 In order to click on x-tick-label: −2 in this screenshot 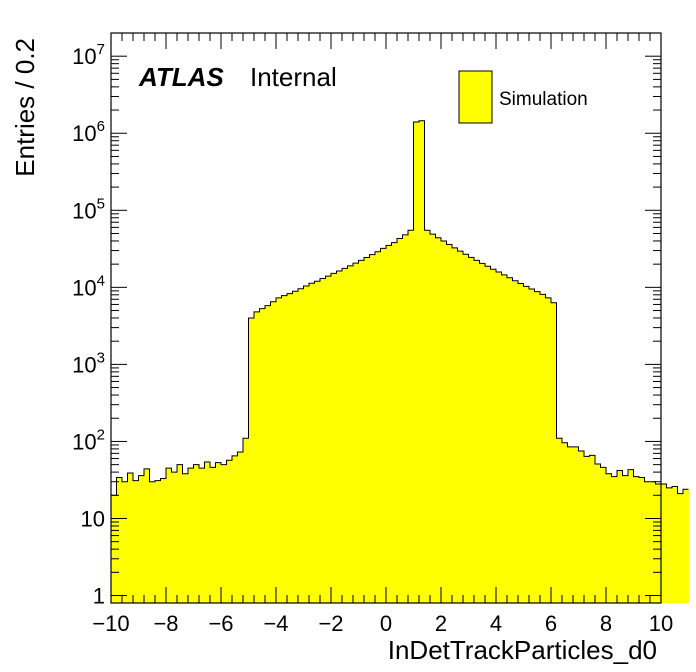, I will do `click(330, 623)`.